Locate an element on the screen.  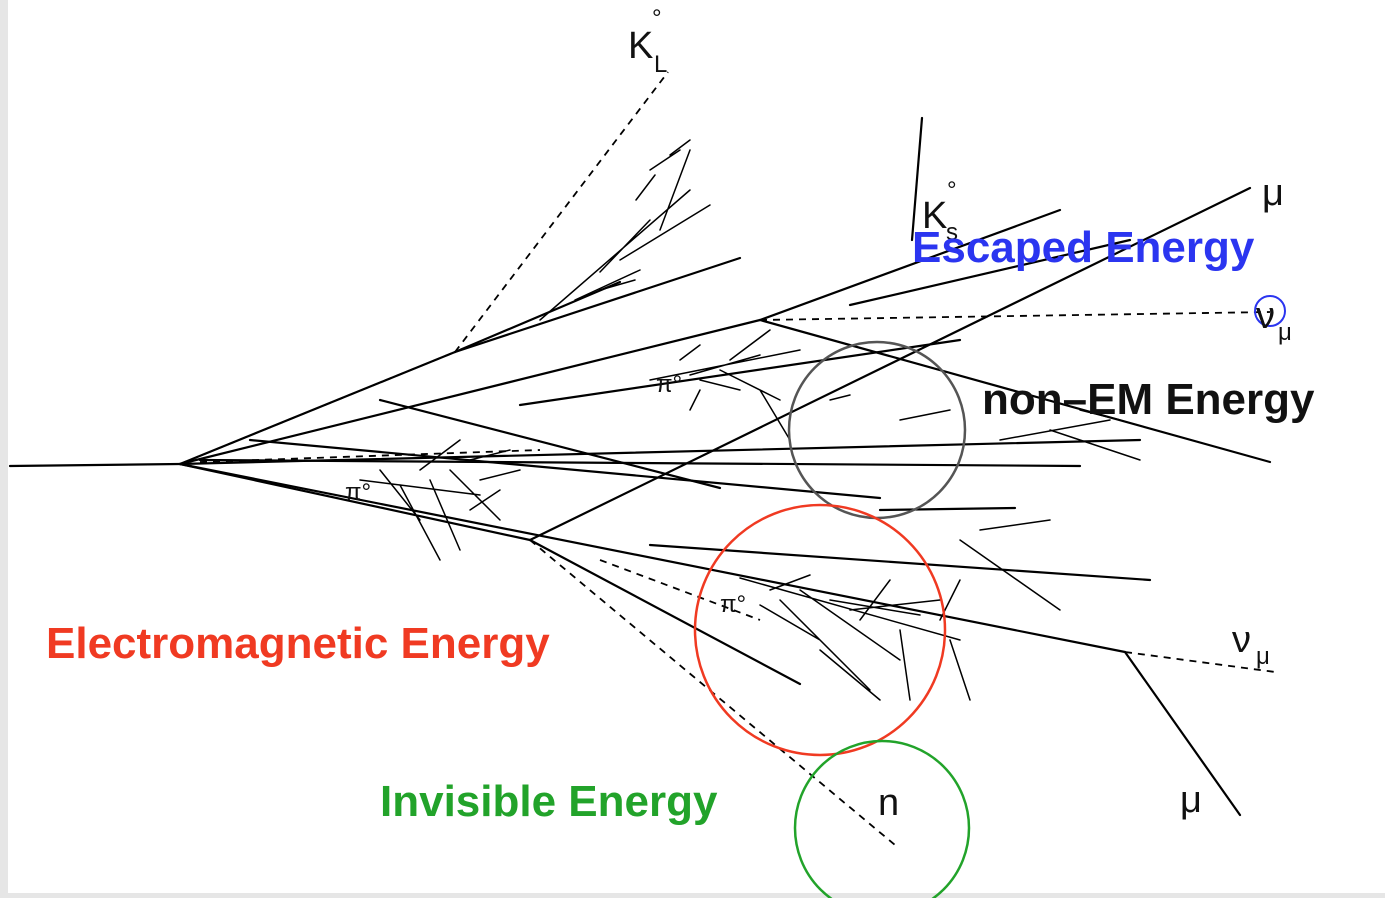
ks-sub: s is located at coordinates (952, 232).